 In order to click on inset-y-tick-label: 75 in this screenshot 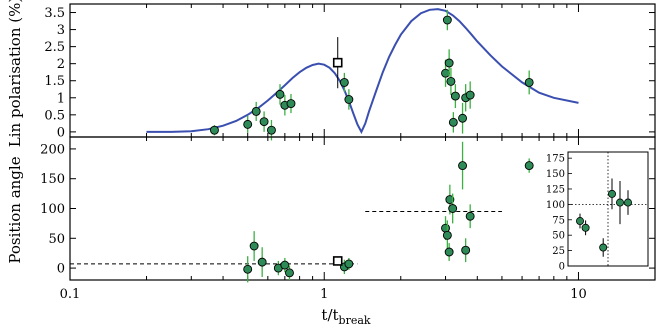, I will do `click(558, 220)`.